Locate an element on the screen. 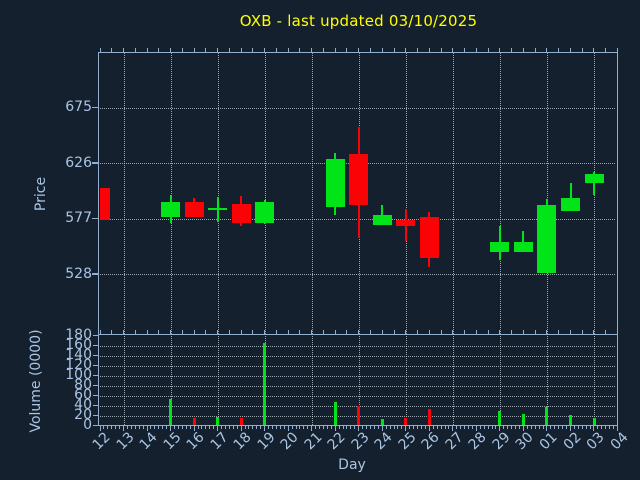 This screenshot has height=480, width=640. volume-tick-label-120: 120 is located at coordinates (78, 364).